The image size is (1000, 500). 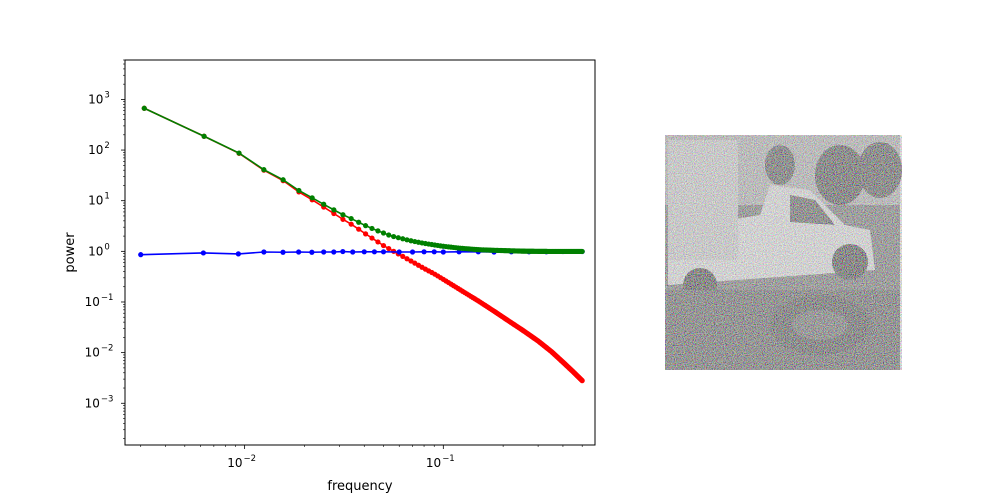 I want to click on x-tick-label: 10⁻¹, so click(x=440, y=462).